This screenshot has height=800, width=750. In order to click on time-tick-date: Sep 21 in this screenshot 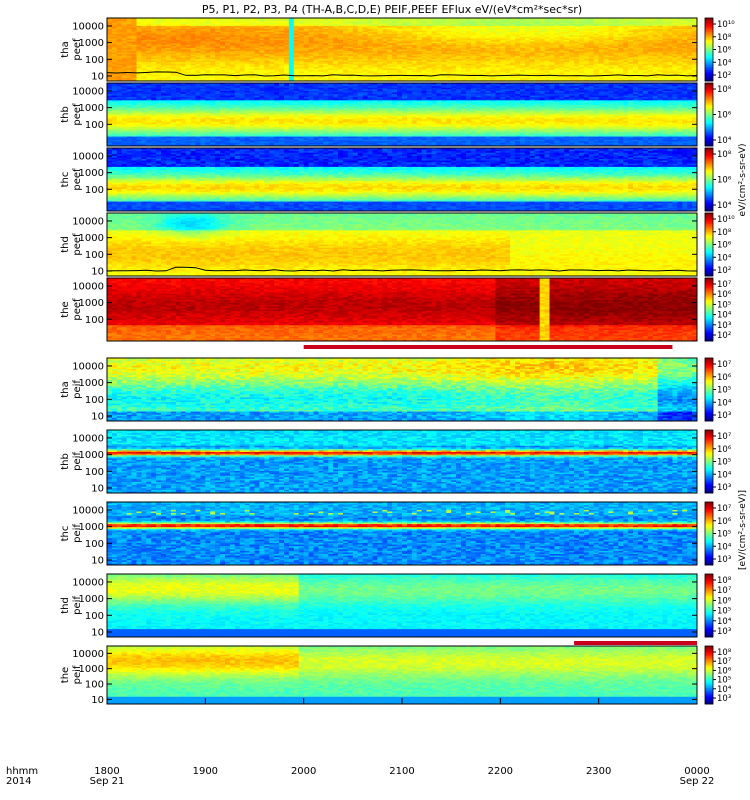, I will do `click(107, 781)`.